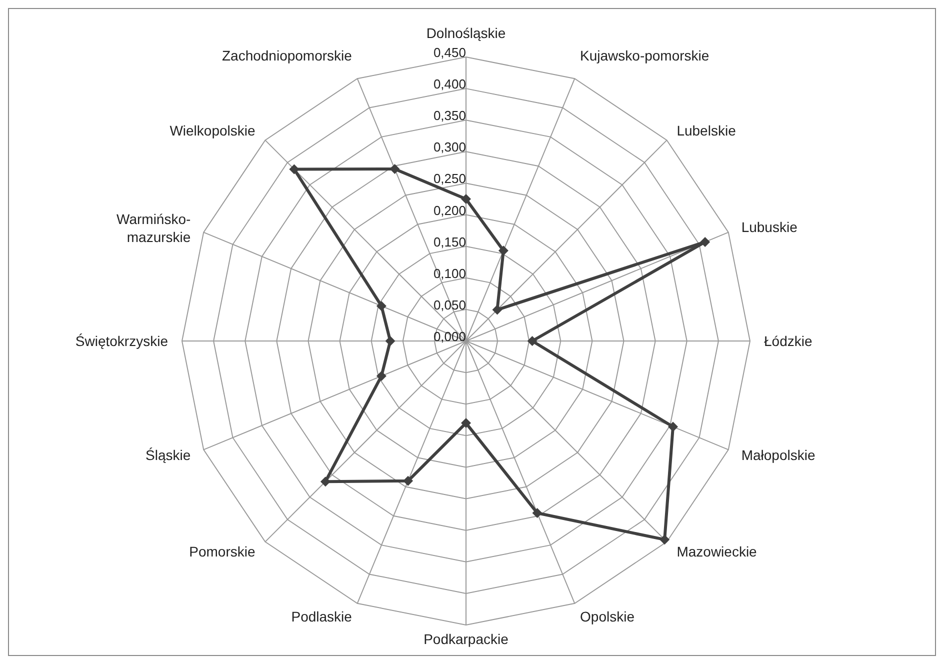 This screenshot has height=665, width=944. I want to click on y-tick-label: 0,050, so click(449, 304).